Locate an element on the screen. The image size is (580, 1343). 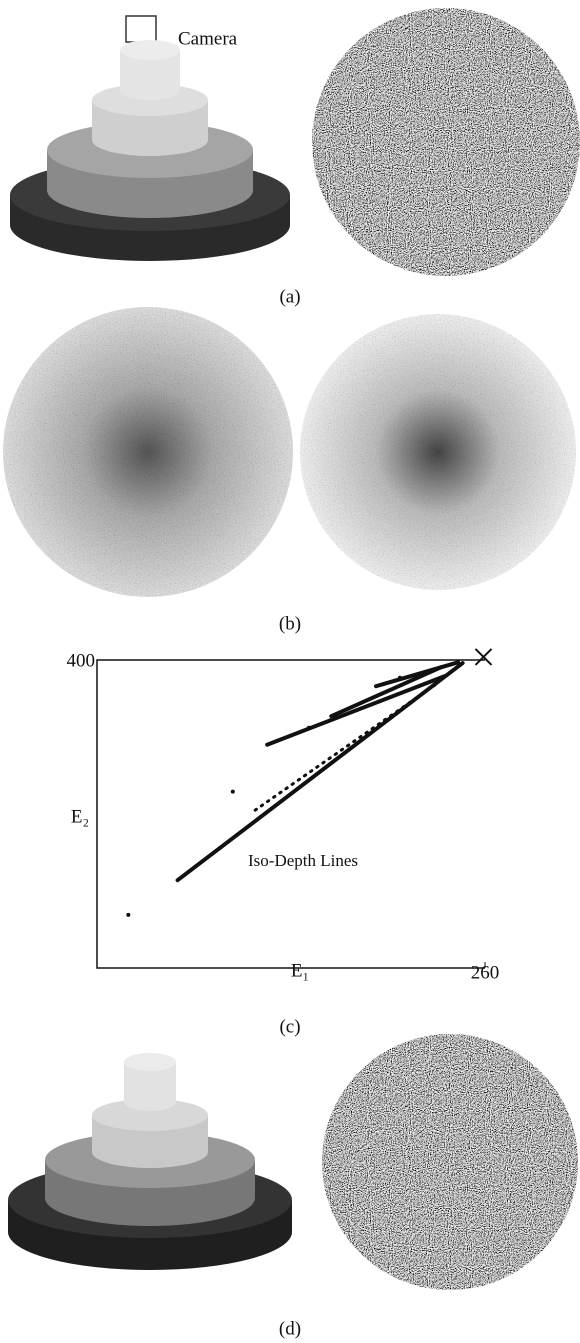
annotation: Iso-Depth Lines is located at coordinates (303, 860).